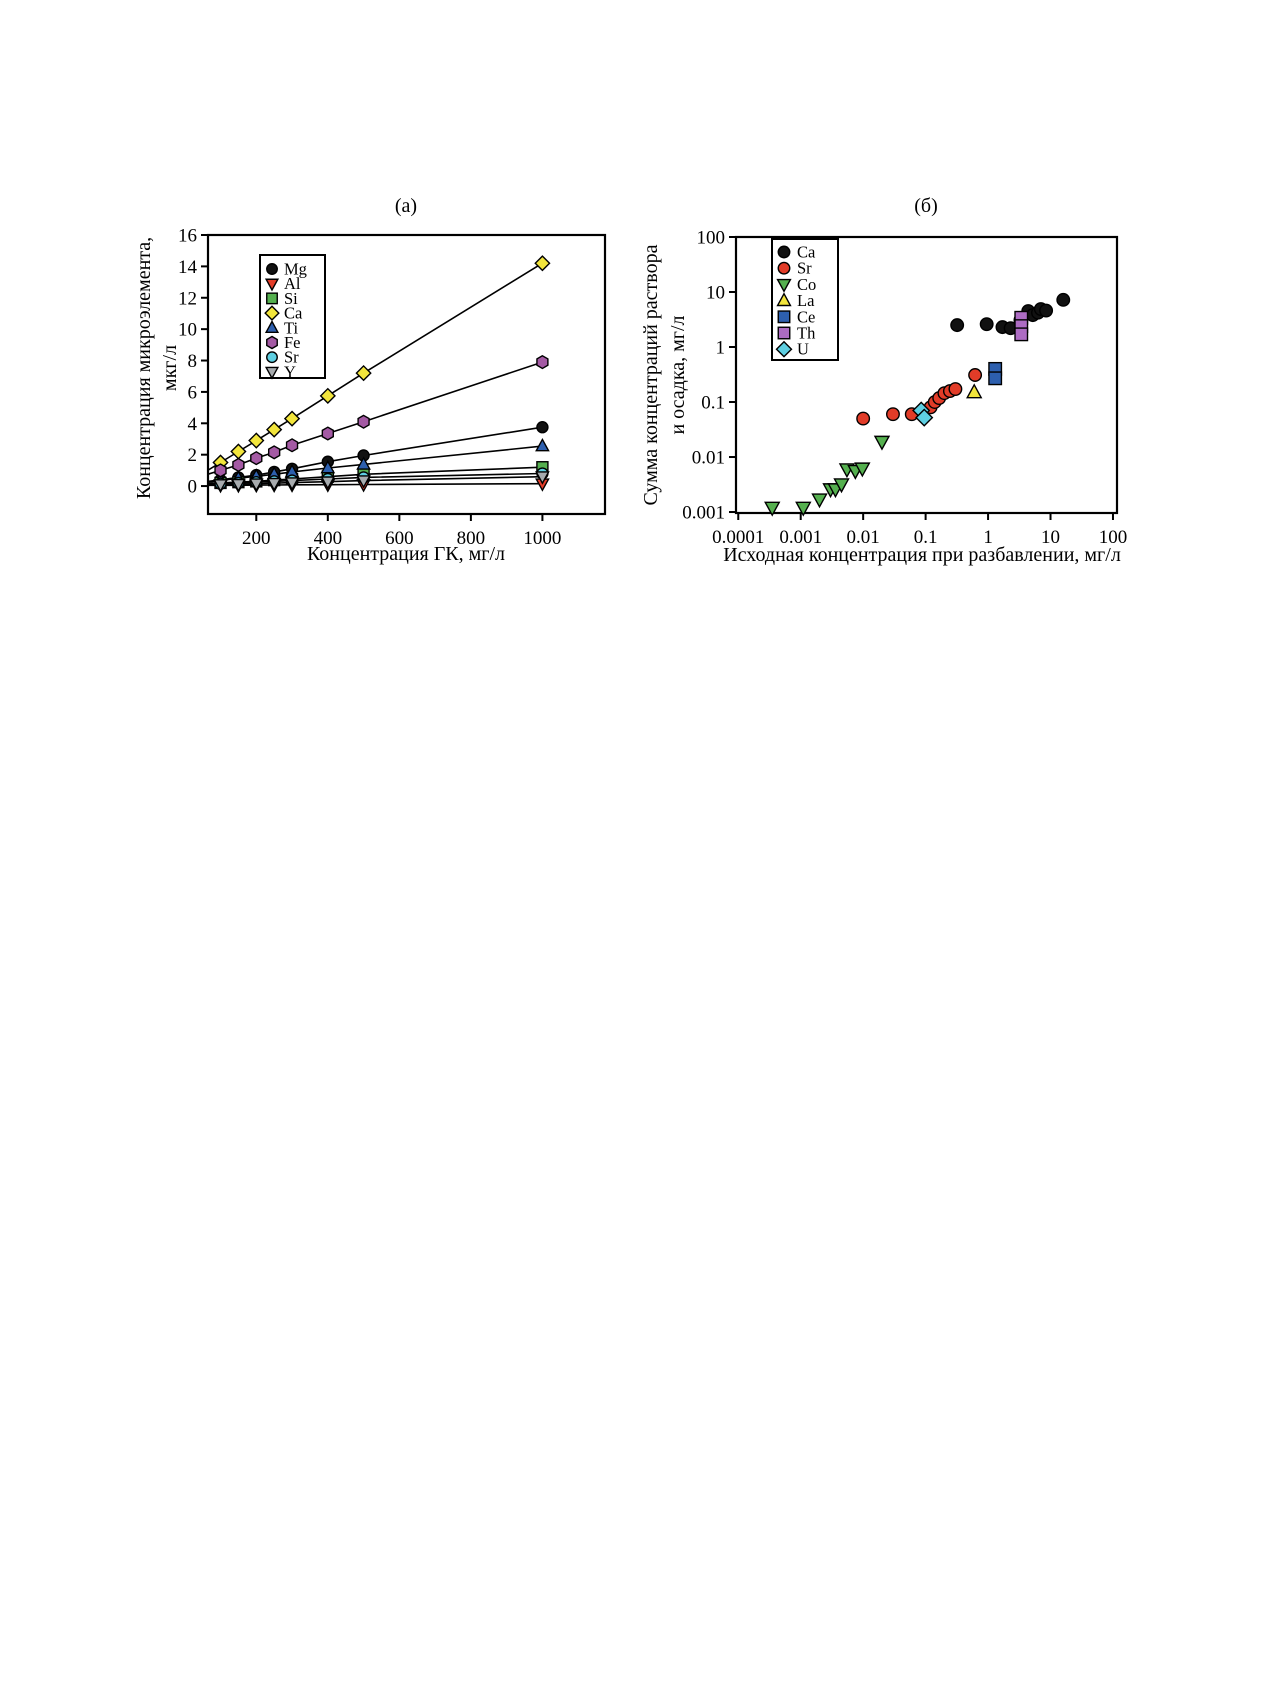 The image size is (1270, 1683). I want to click on x-tick-label: 800, so click(471, 538).